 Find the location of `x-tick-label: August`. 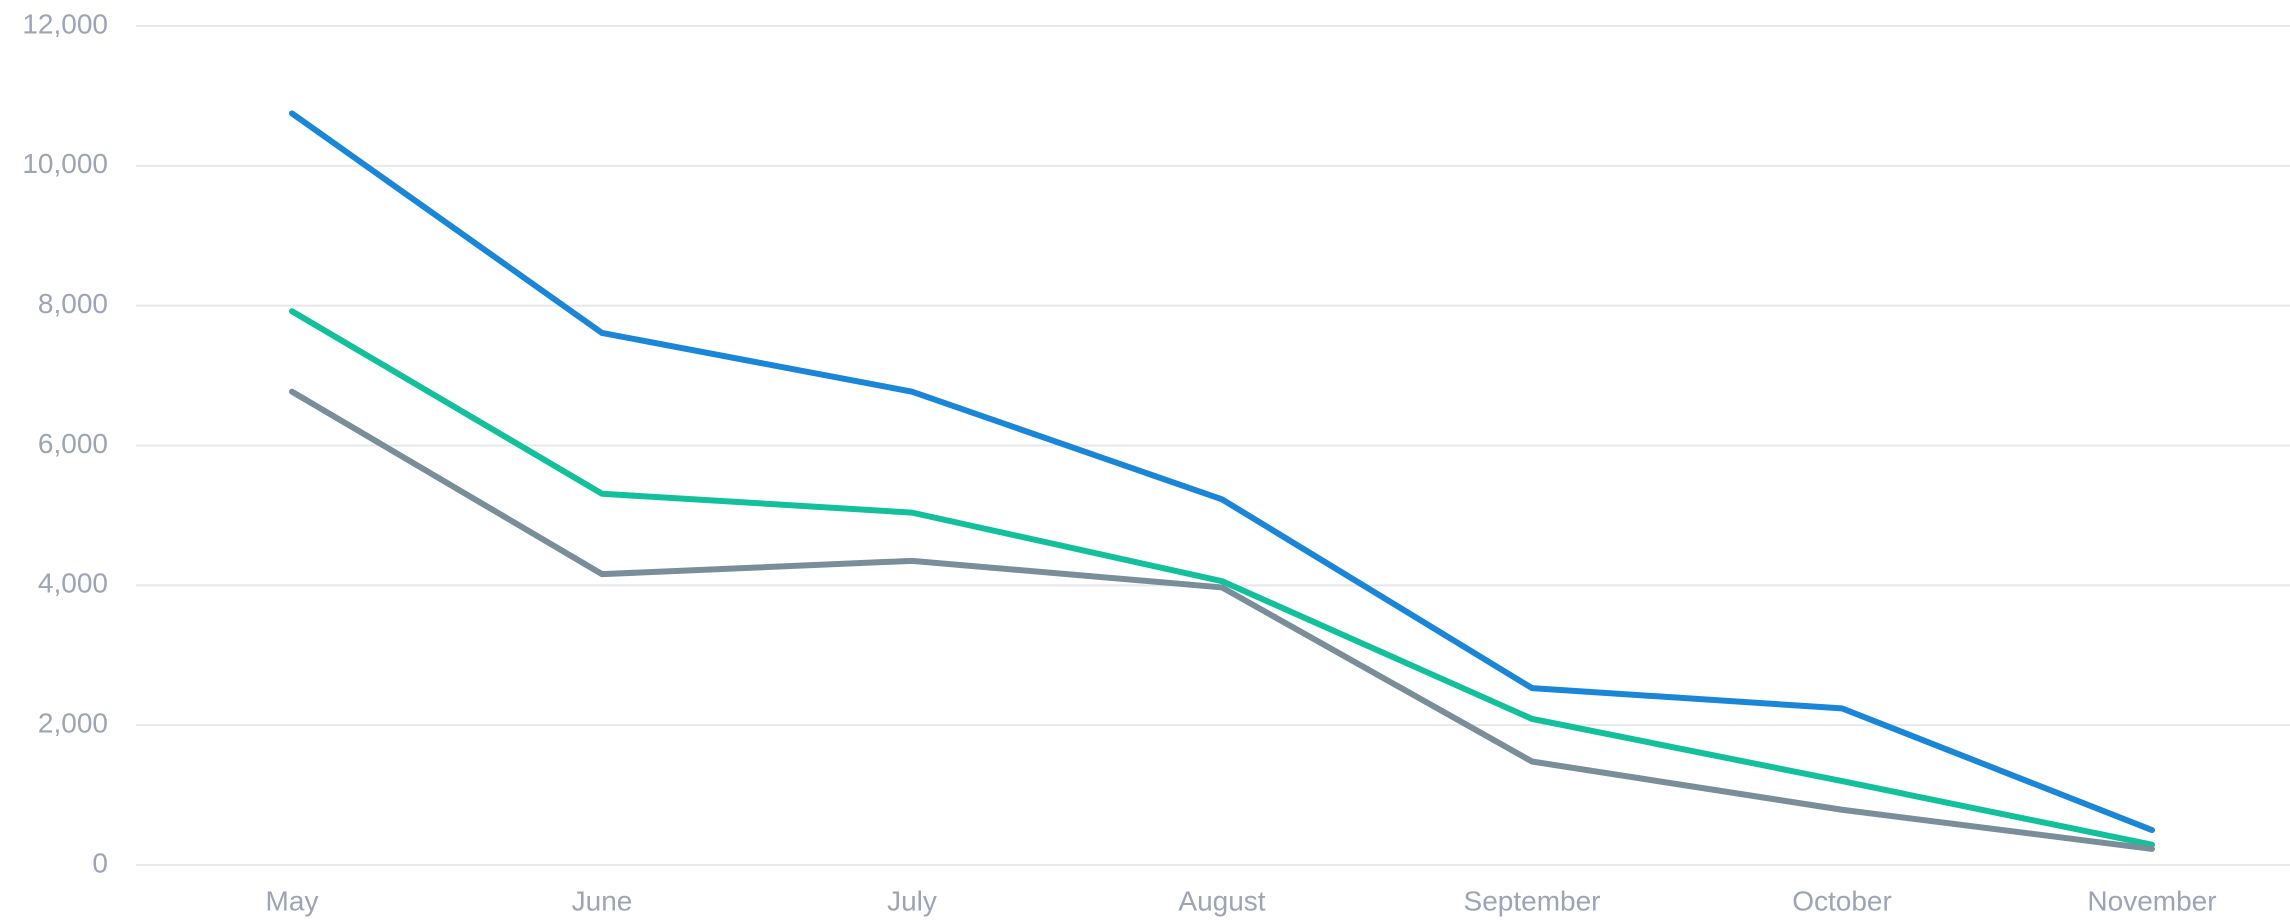

x-tick-label: August is located at coordinates (1221, 900).